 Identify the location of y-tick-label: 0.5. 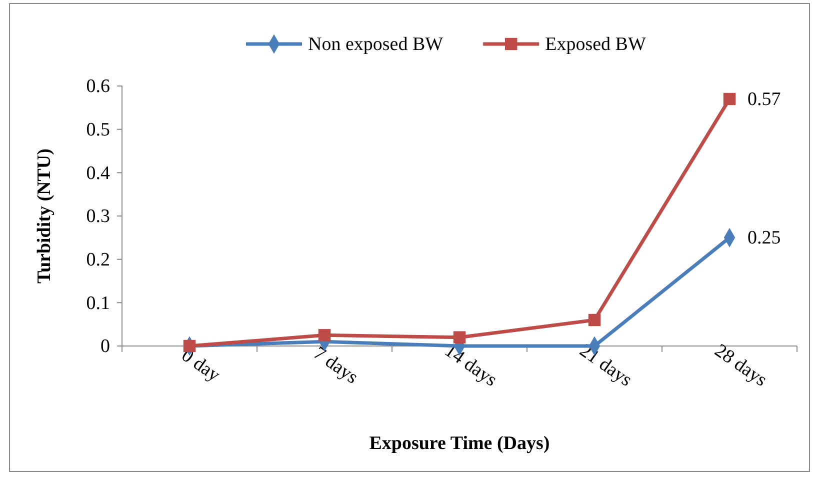
(98, 129).